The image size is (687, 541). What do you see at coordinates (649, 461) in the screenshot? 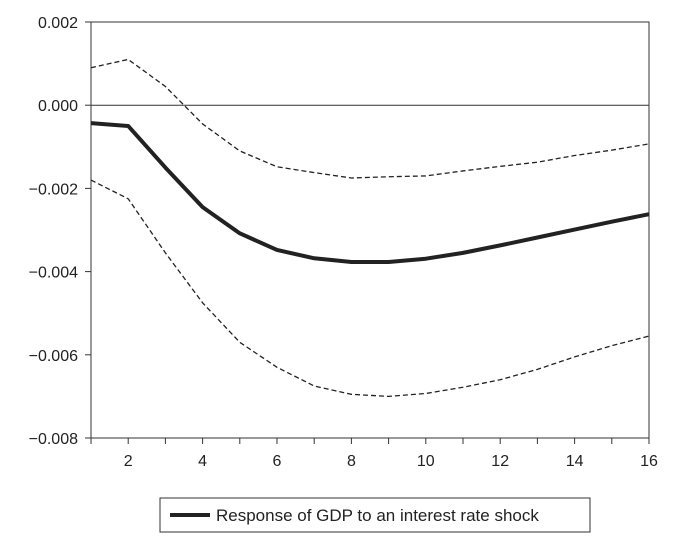
I see `x-tick-label: 16` at bounding box center [649, 461].